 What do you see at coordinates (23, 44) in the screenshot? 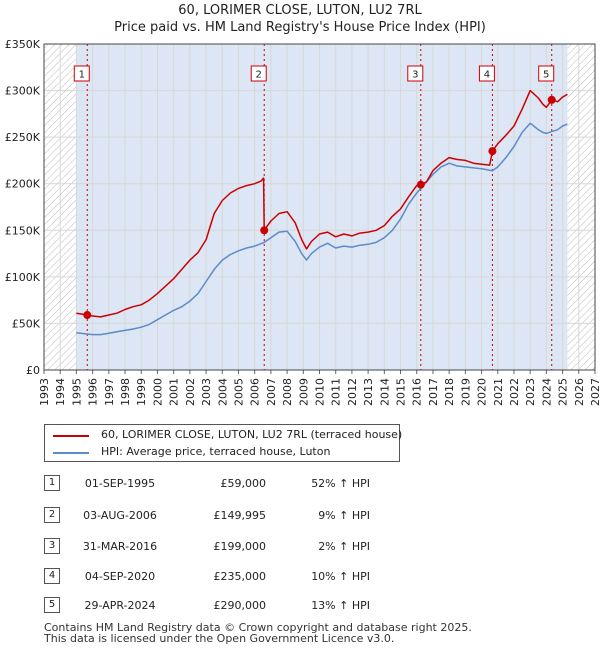
I see `y-tick-label: £350K` at bounding box center [23, 44].